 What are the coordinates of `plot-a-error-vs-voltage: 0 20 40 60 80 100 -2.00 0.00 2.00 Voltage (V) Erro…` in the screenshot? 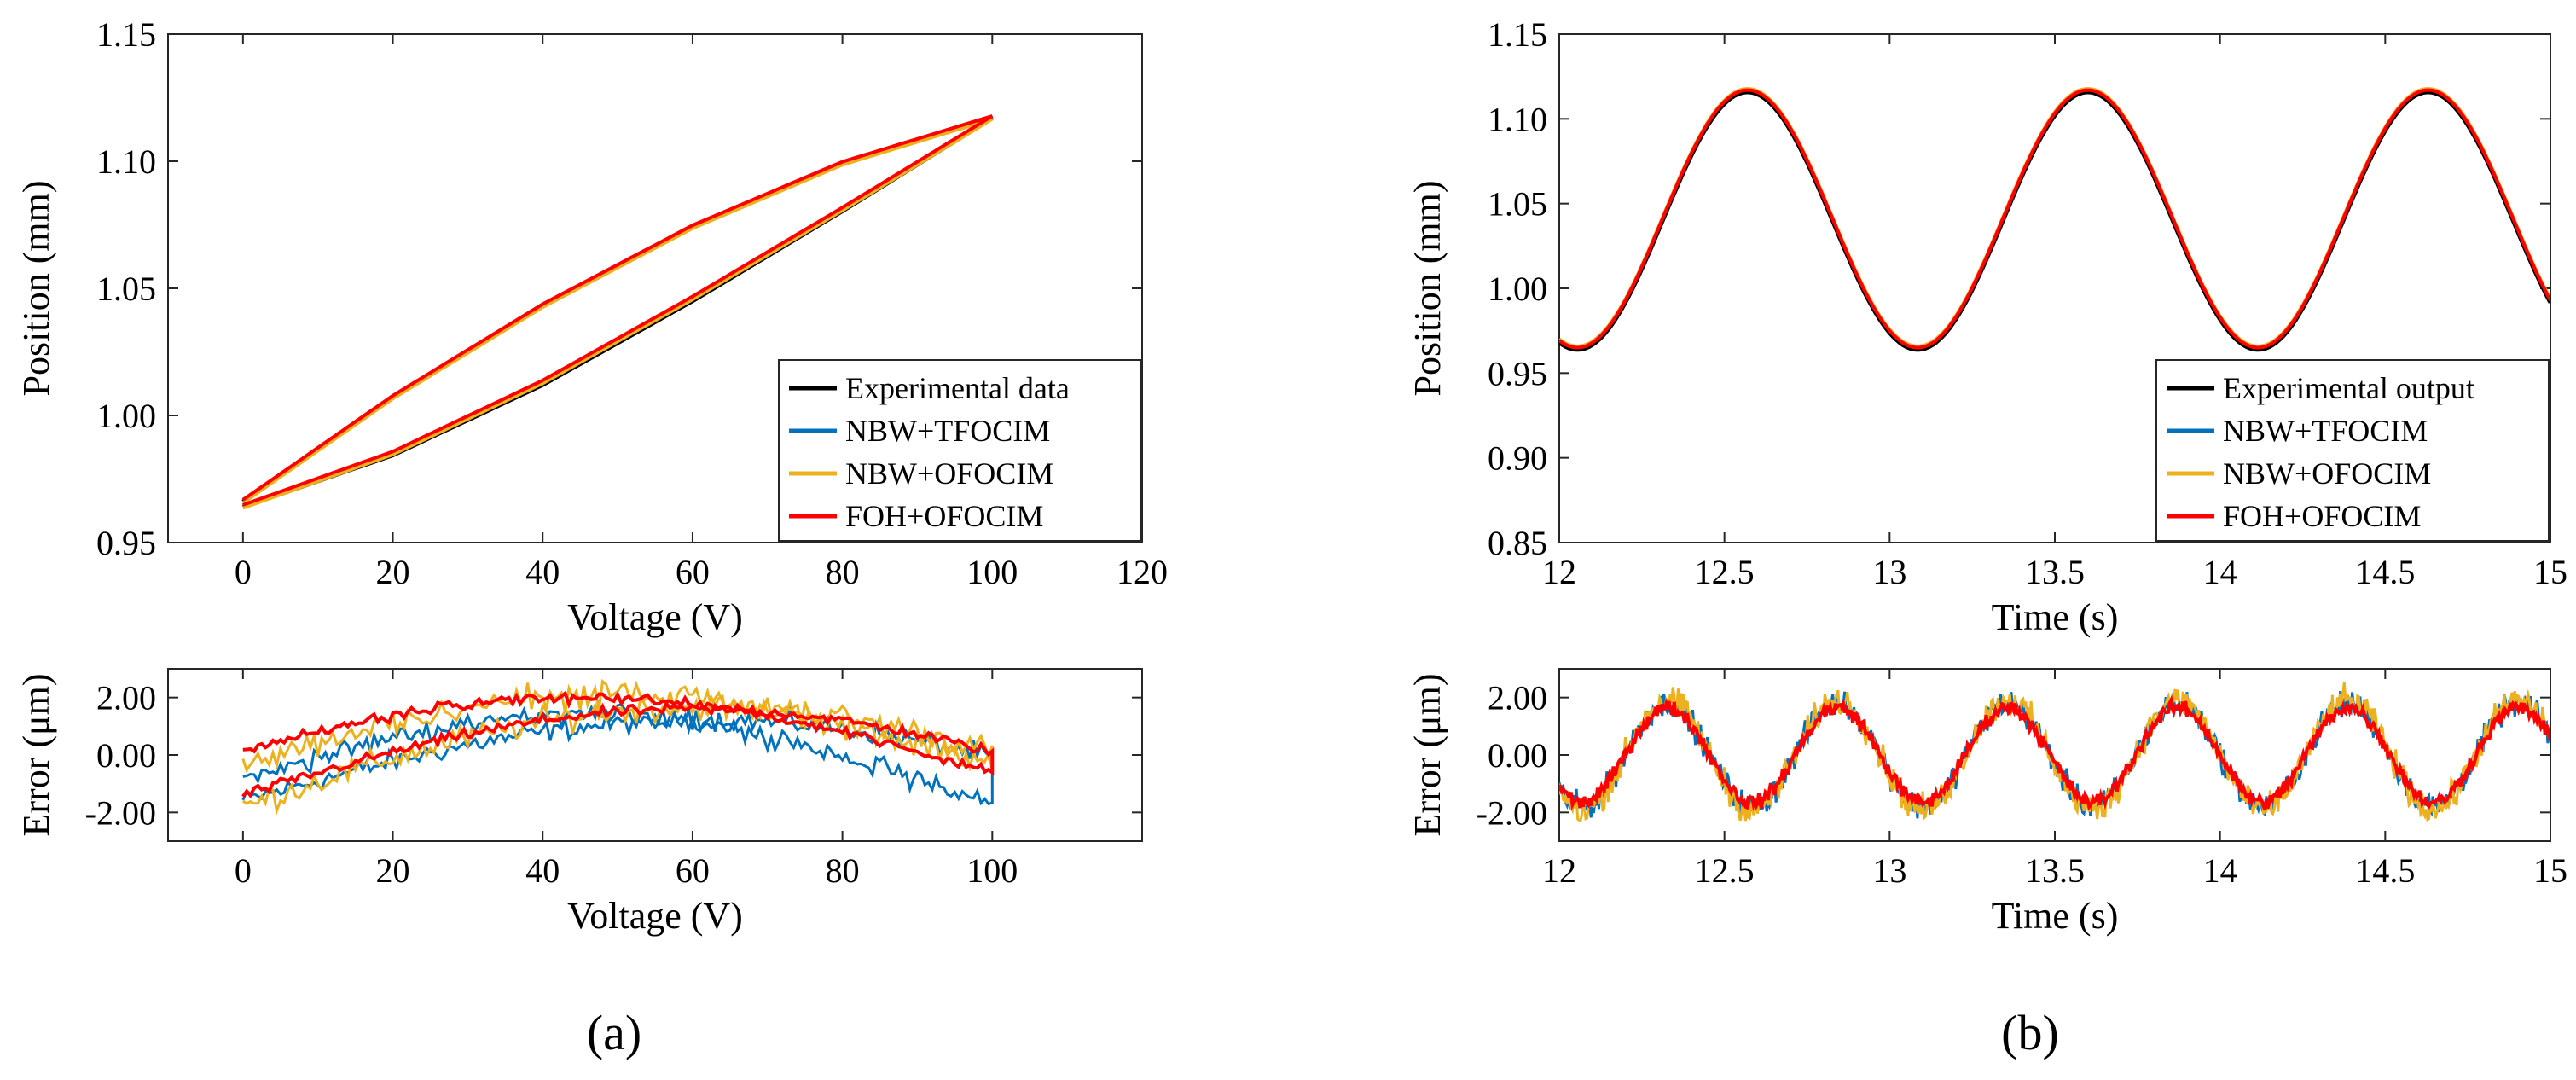 It's located at (579, 803).